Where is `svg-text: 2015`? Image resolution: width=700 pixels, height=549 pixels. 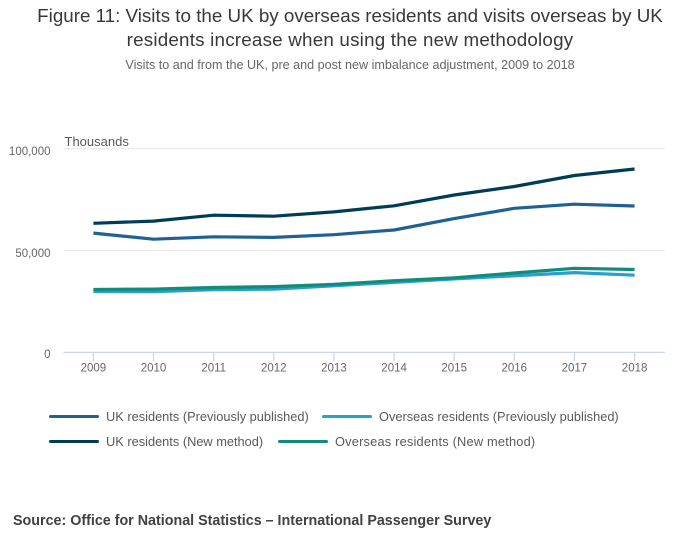
svg-text: 2015 is located at coordinates (454, 369).